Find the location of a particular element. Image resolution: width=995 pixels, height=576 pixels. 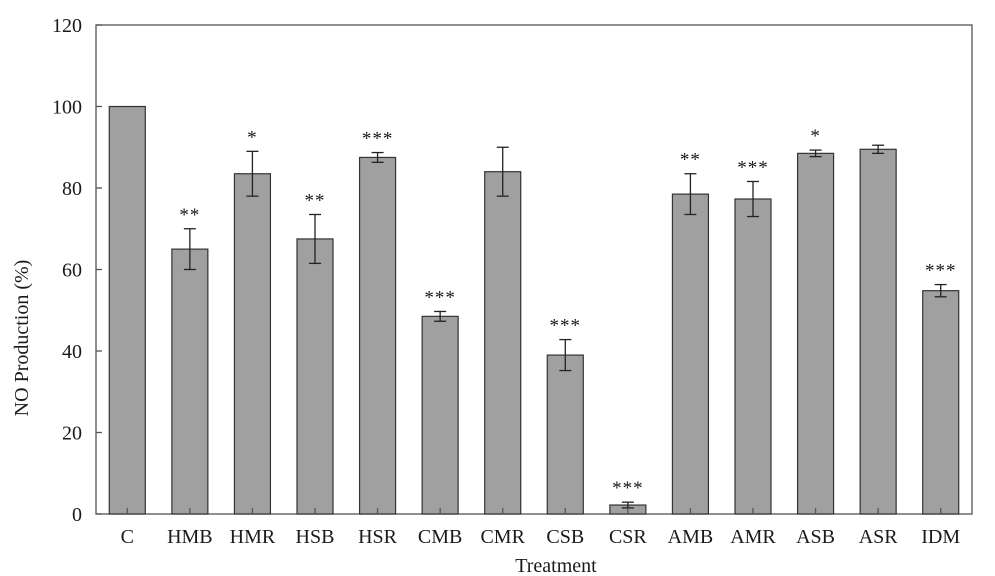

bar-hsr is located at coordinates (377, 335).